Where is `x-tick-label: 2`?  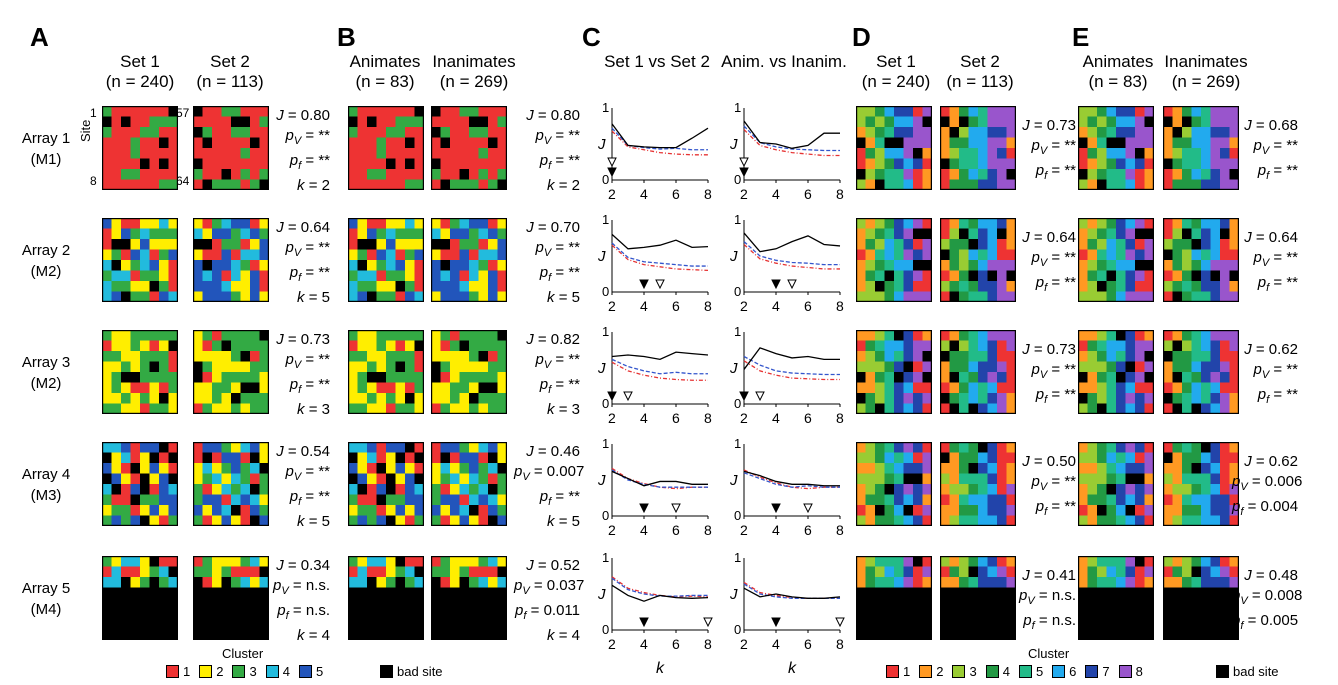
x-tick-label: 2 is located at coordinates (744, 530).